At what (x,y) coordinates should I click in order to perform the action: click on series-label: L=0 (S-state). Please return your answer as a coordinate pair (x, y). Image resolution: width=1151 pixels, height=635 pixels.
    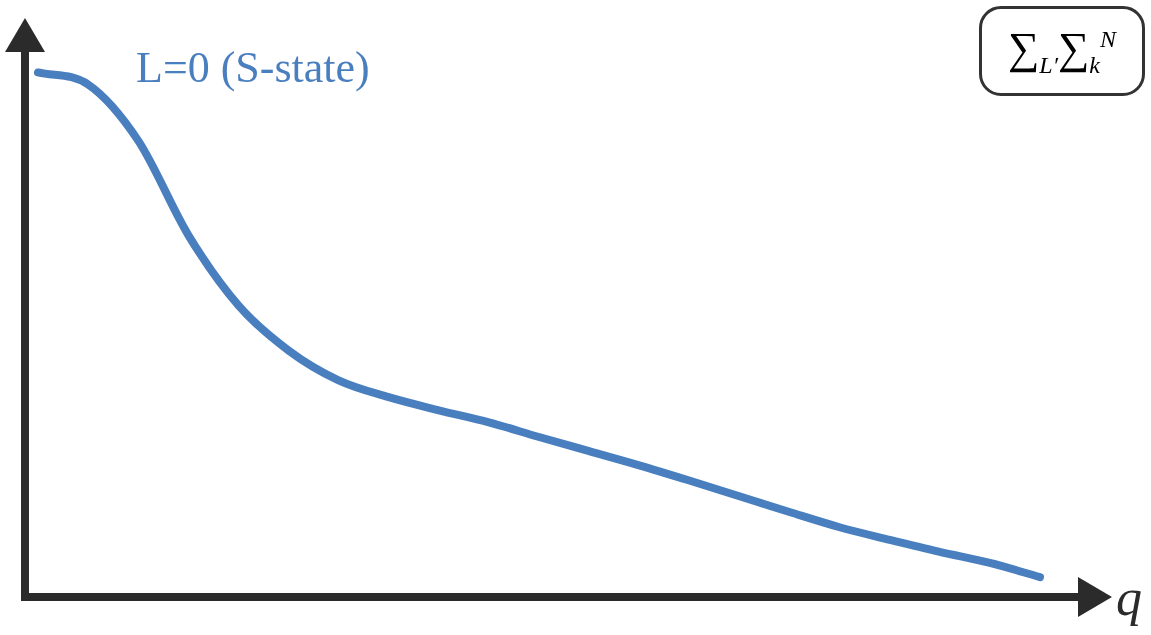
    Looking at the image, I should click on (253, 67).